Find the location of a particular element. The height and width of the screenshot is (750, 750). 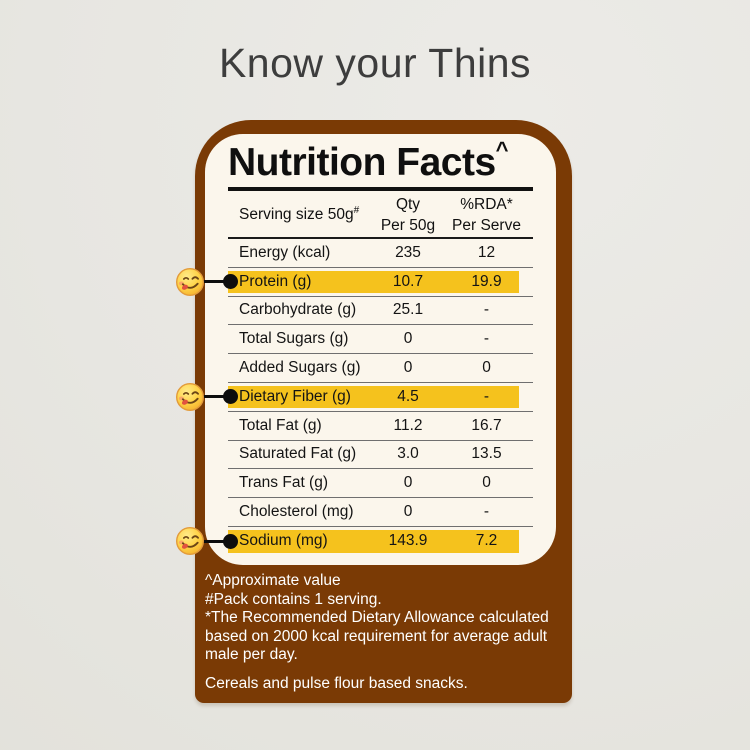

table-row: Trans Fat (g) 0 0 is located at coordinates (380, 484).